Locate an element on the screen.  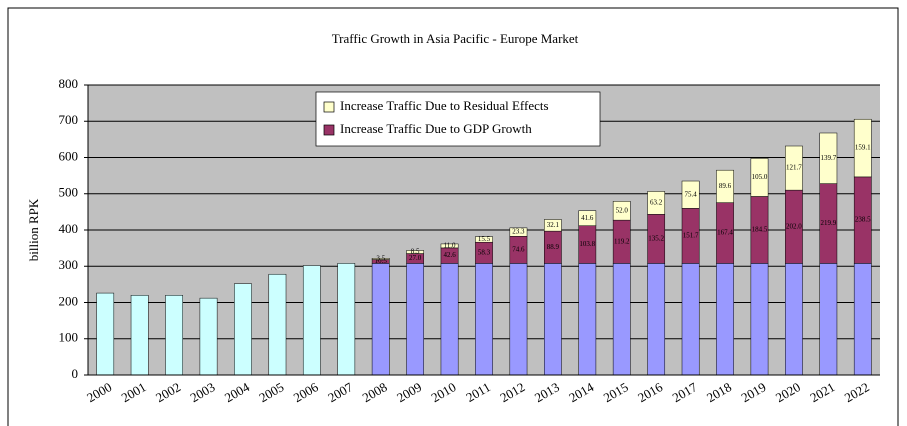
value-label: 8.5 is located at coordinates (415, 252).